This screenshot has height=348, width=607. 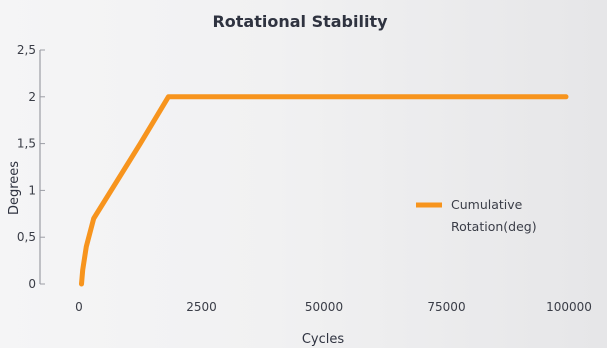 I want to click on x-axis: 0 2500 50000 75000 100000, so click(x=333, y=307).